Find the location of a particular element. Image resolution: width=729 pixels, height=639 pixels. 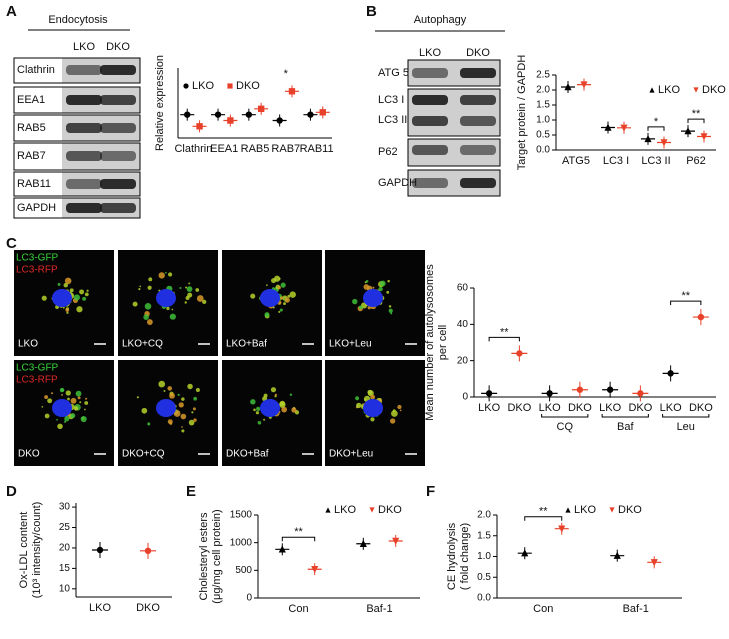

y-tick-label: 0.5 is located at coordinates (543, 135).